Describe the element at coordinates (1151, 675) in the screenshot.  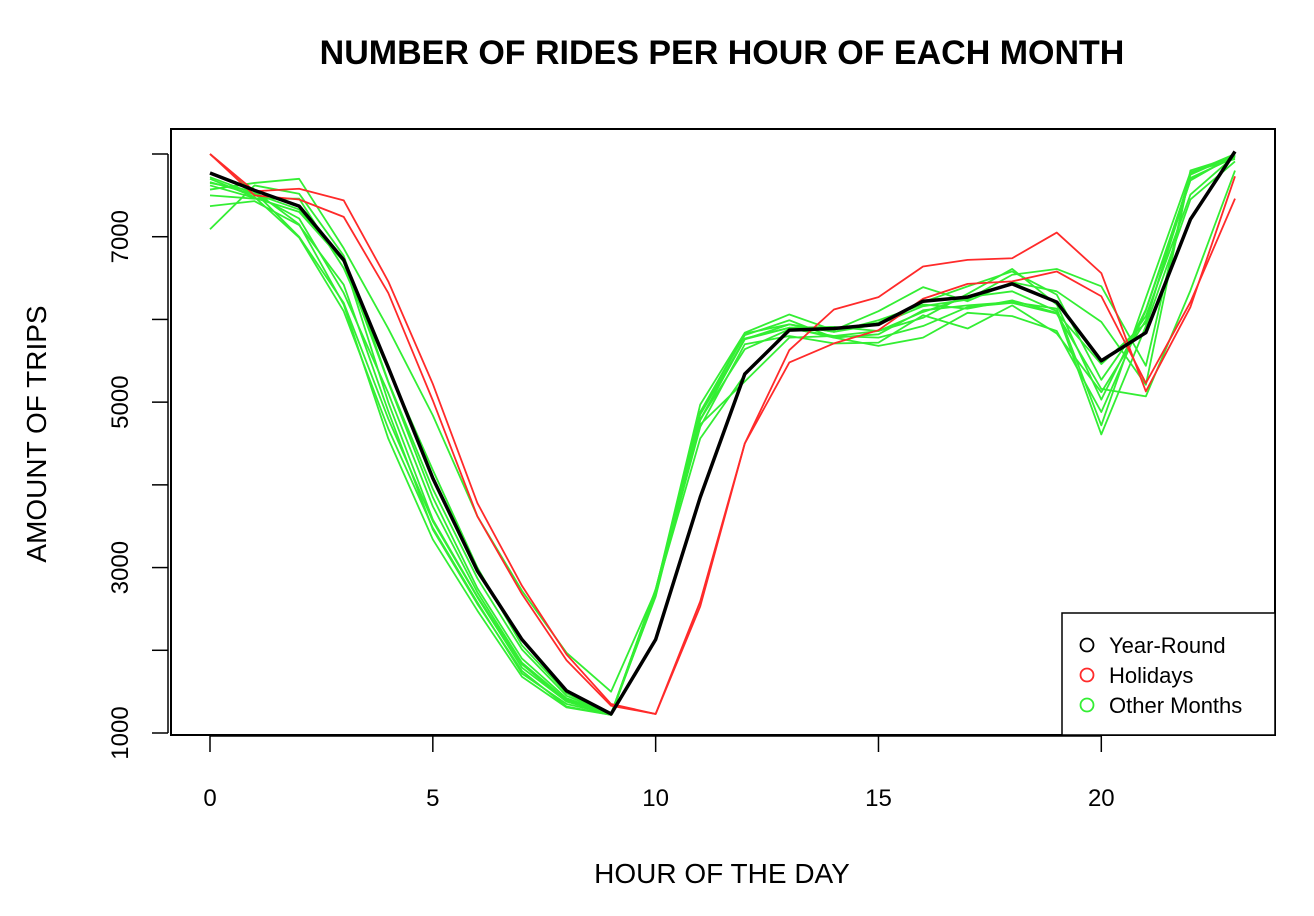
I see `legend-label-holidays: Holidays` at that location.